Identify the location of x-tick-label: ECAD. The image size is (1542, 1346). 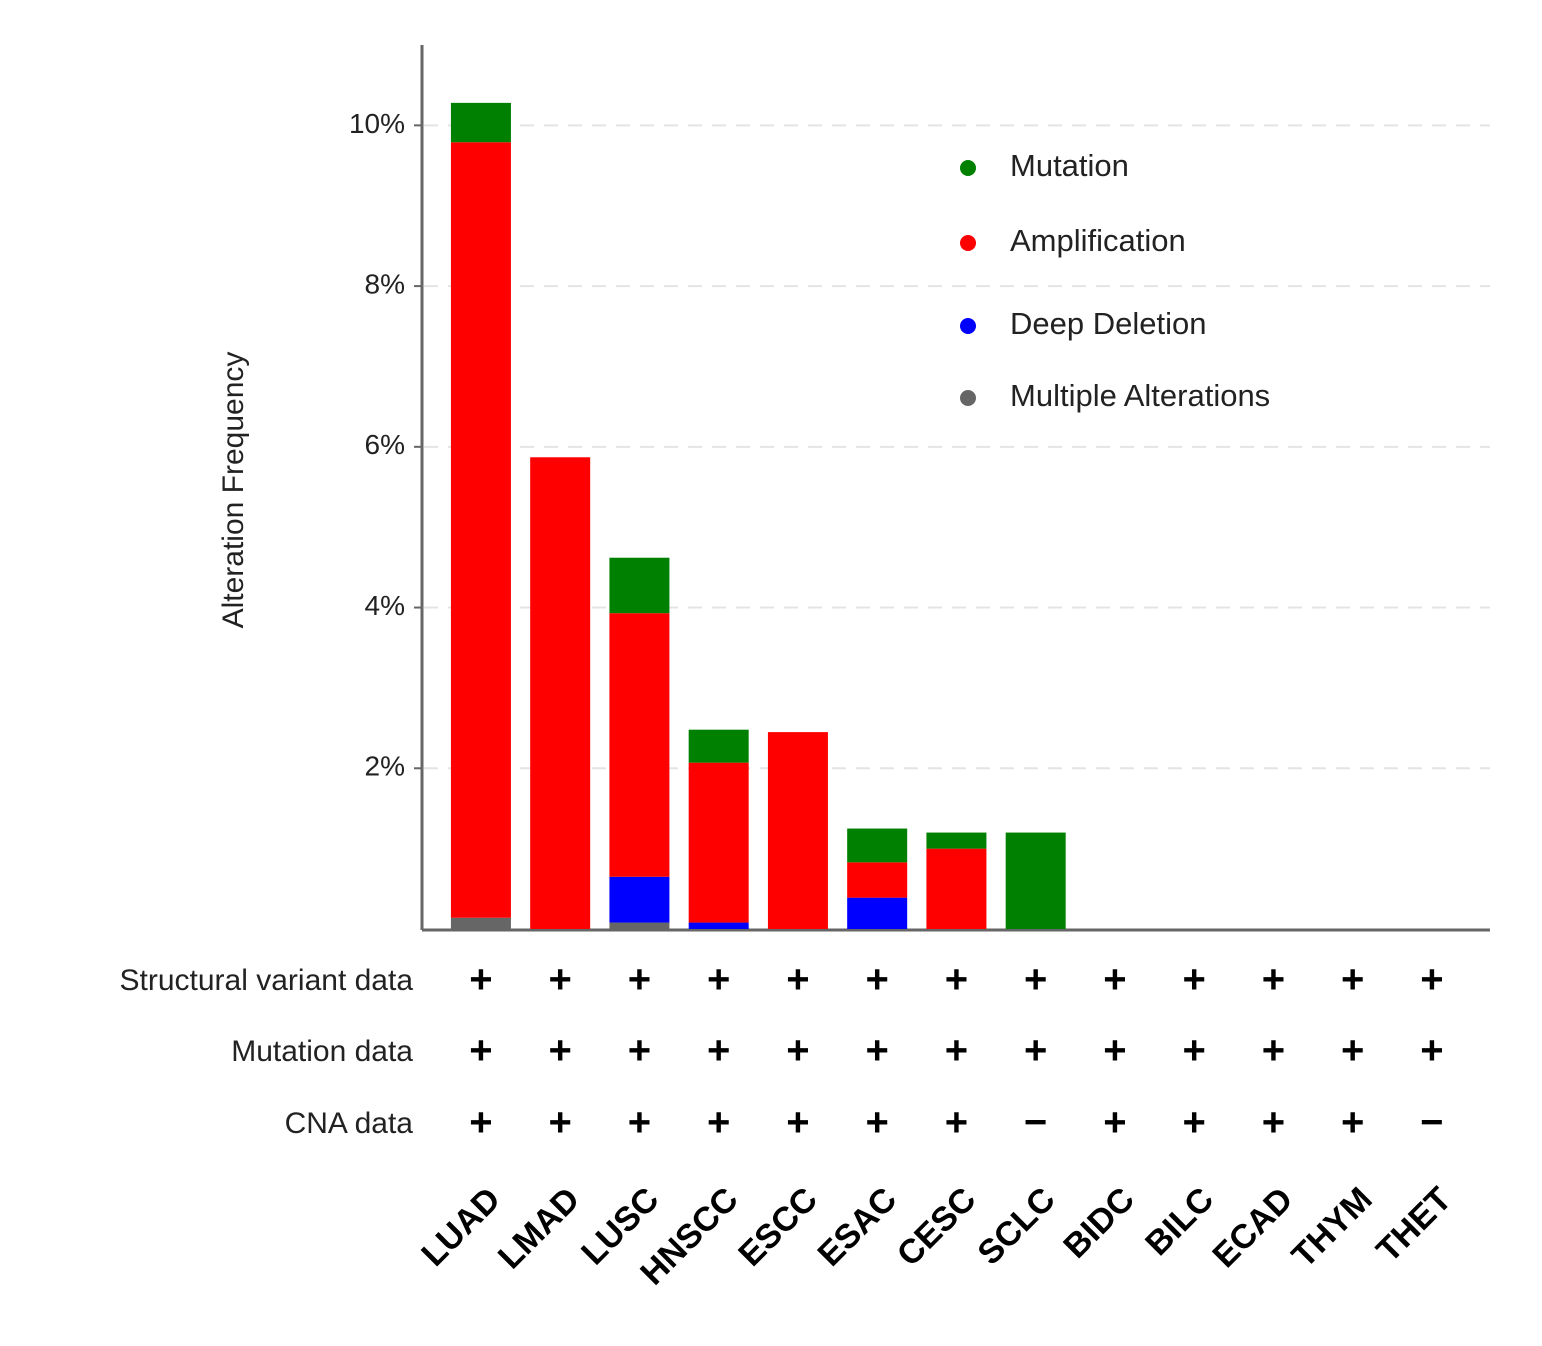
(1252, 1227).